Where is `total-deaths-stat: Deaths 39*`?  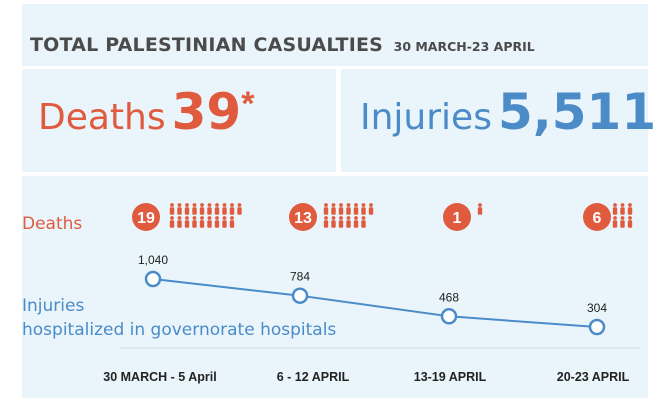
total-deaths-stat: Deaths 39* is located at coordinates (146, 112).